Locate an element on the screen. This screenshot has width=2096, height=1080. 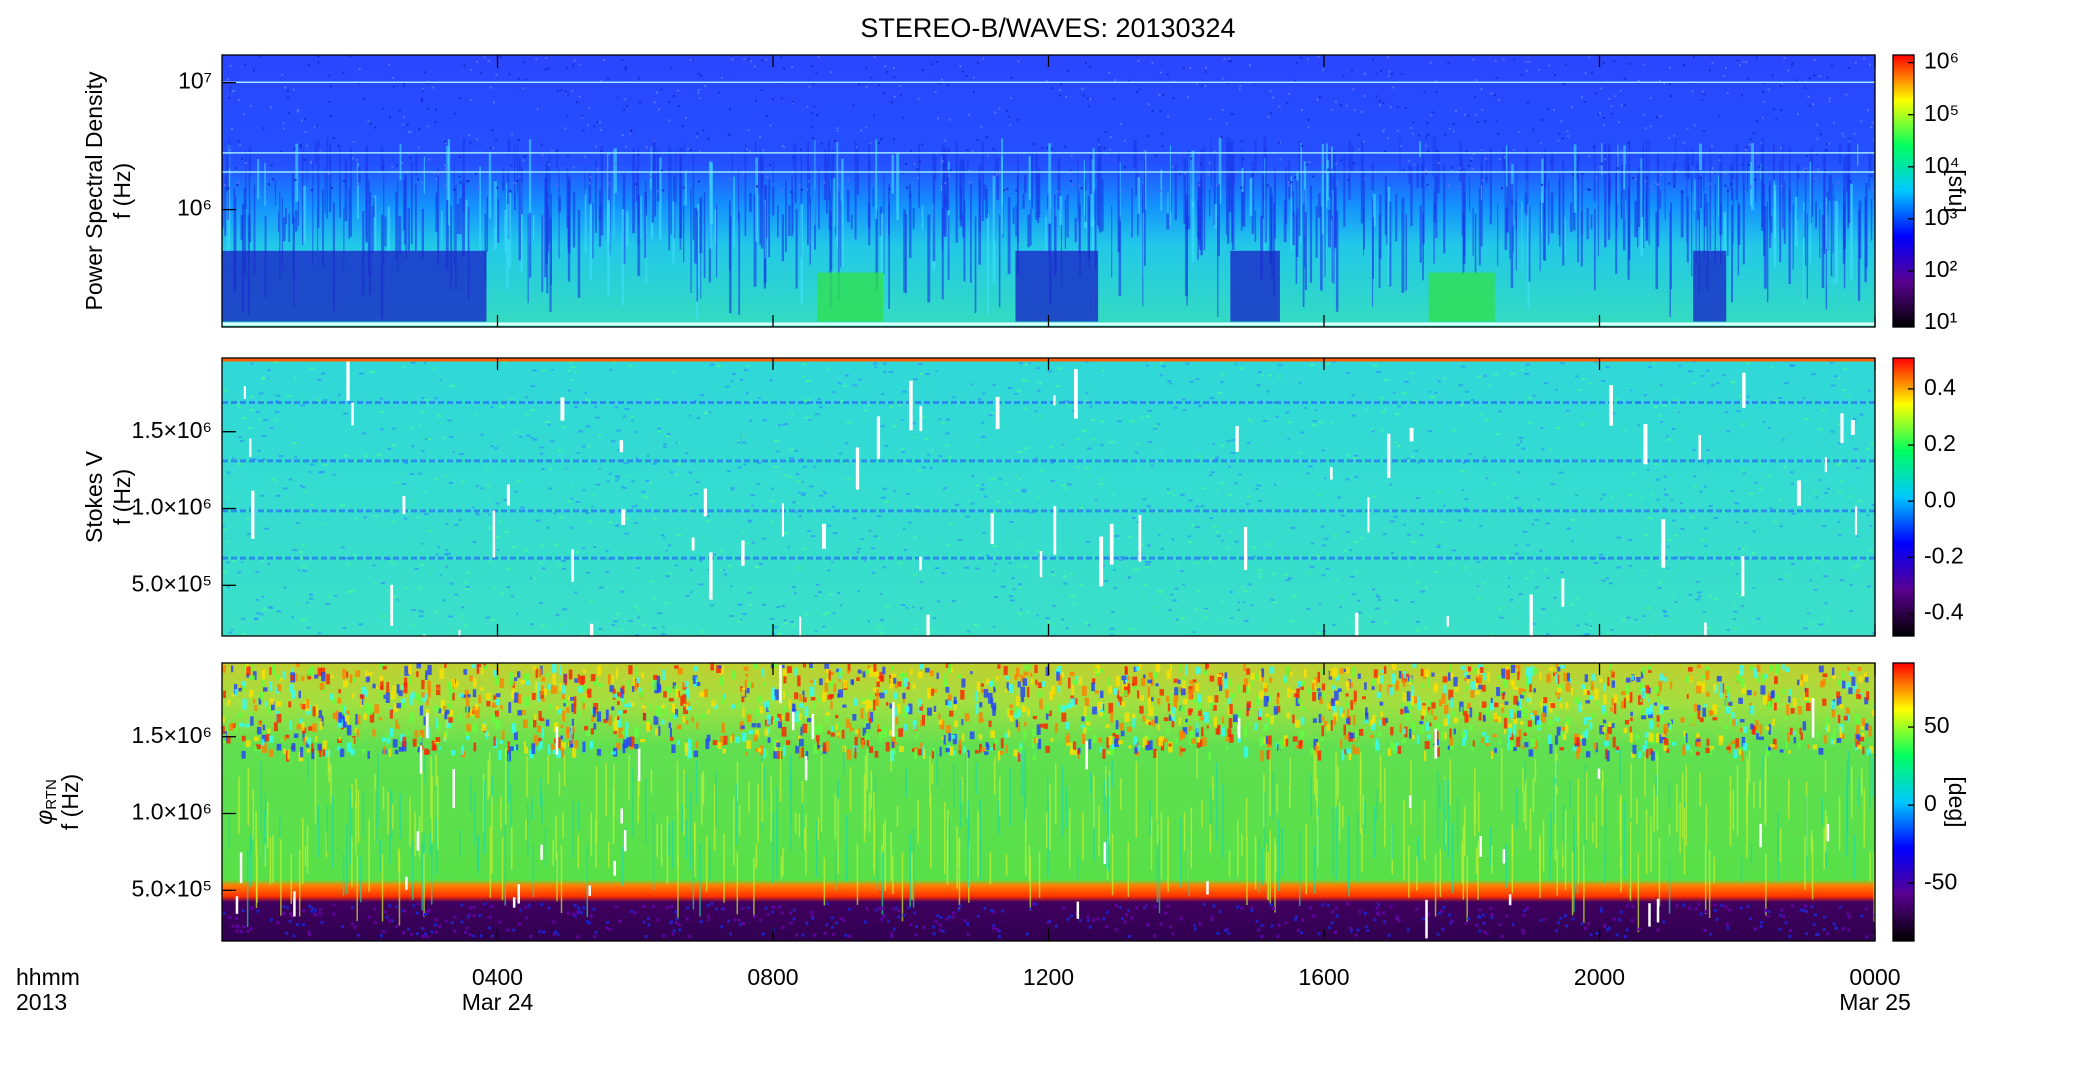
x-axis-label: hhmm is located at coordinates (48, 977).